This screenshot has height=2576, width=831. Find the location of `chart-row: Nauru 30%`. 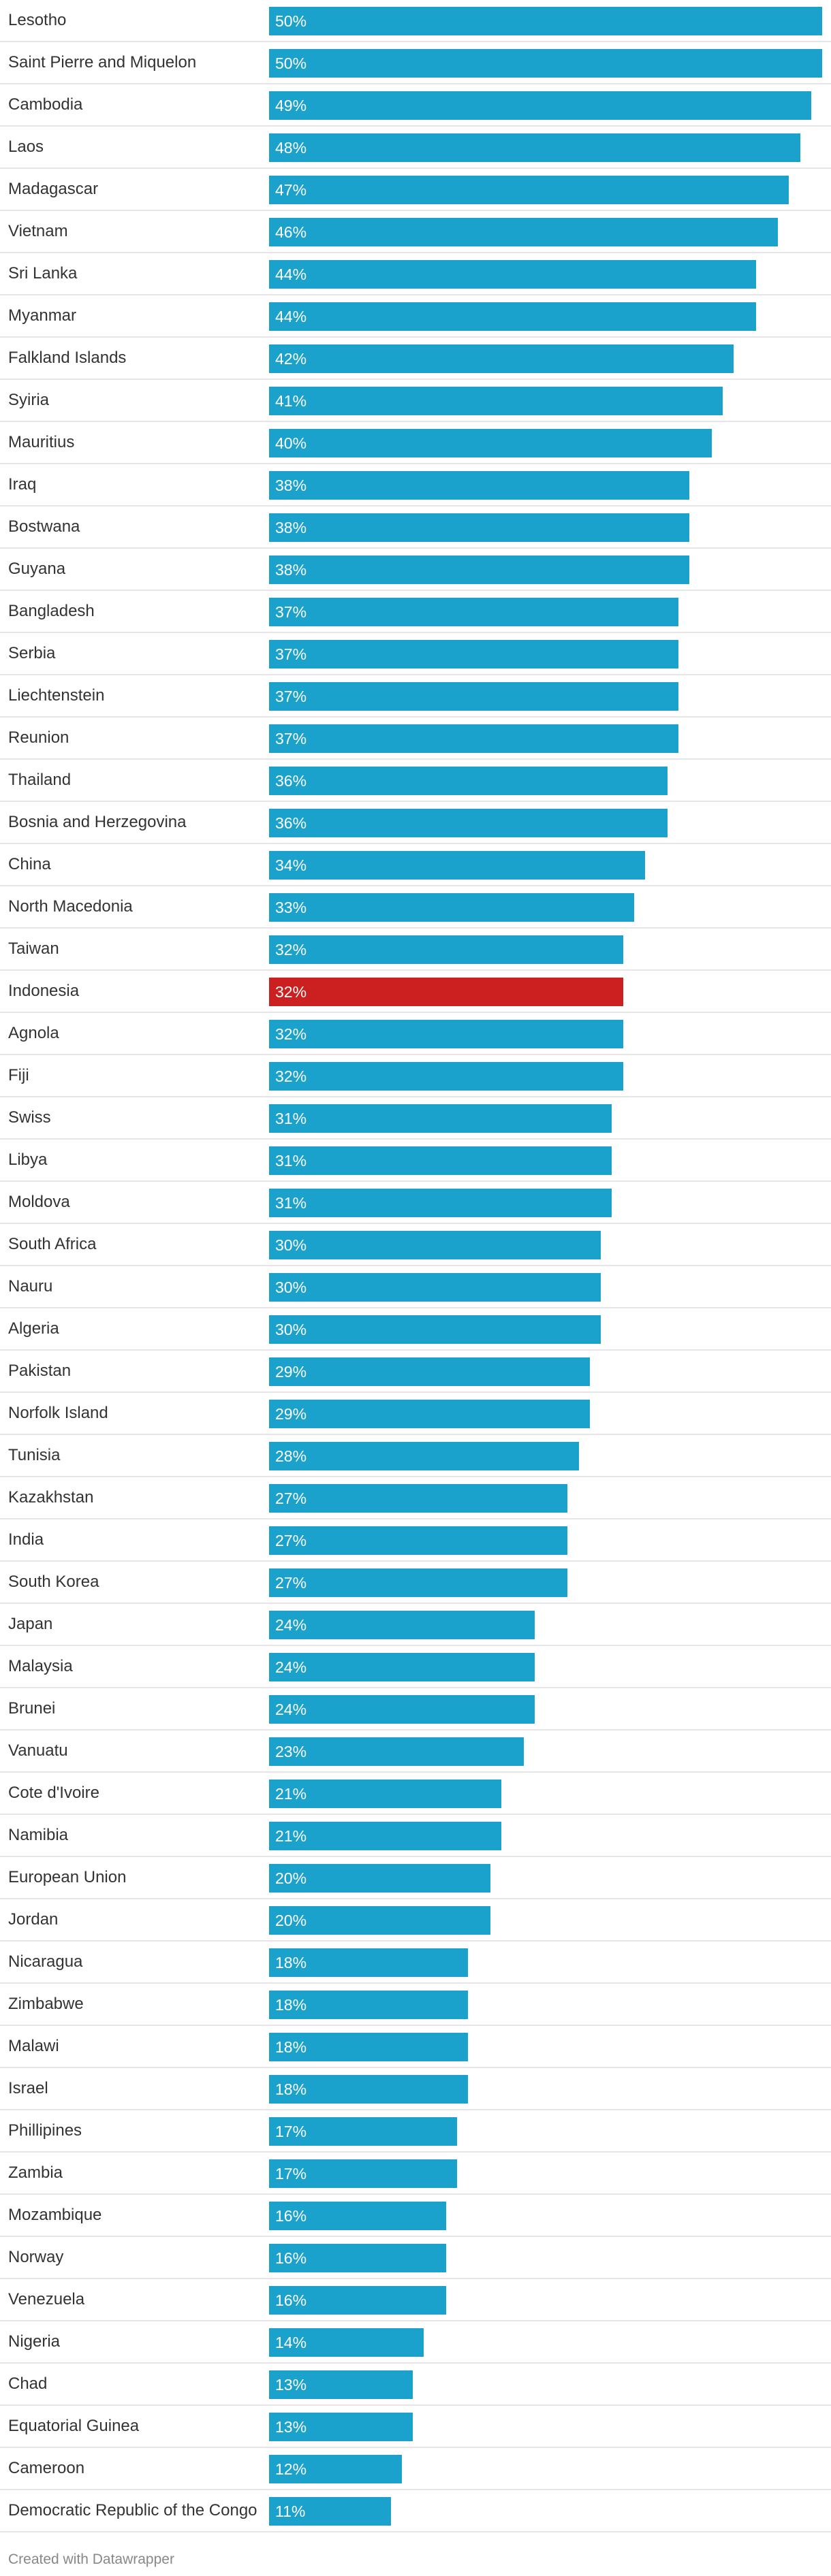

chart-row: Nauru 30% is located at coordinates (415, 1287).